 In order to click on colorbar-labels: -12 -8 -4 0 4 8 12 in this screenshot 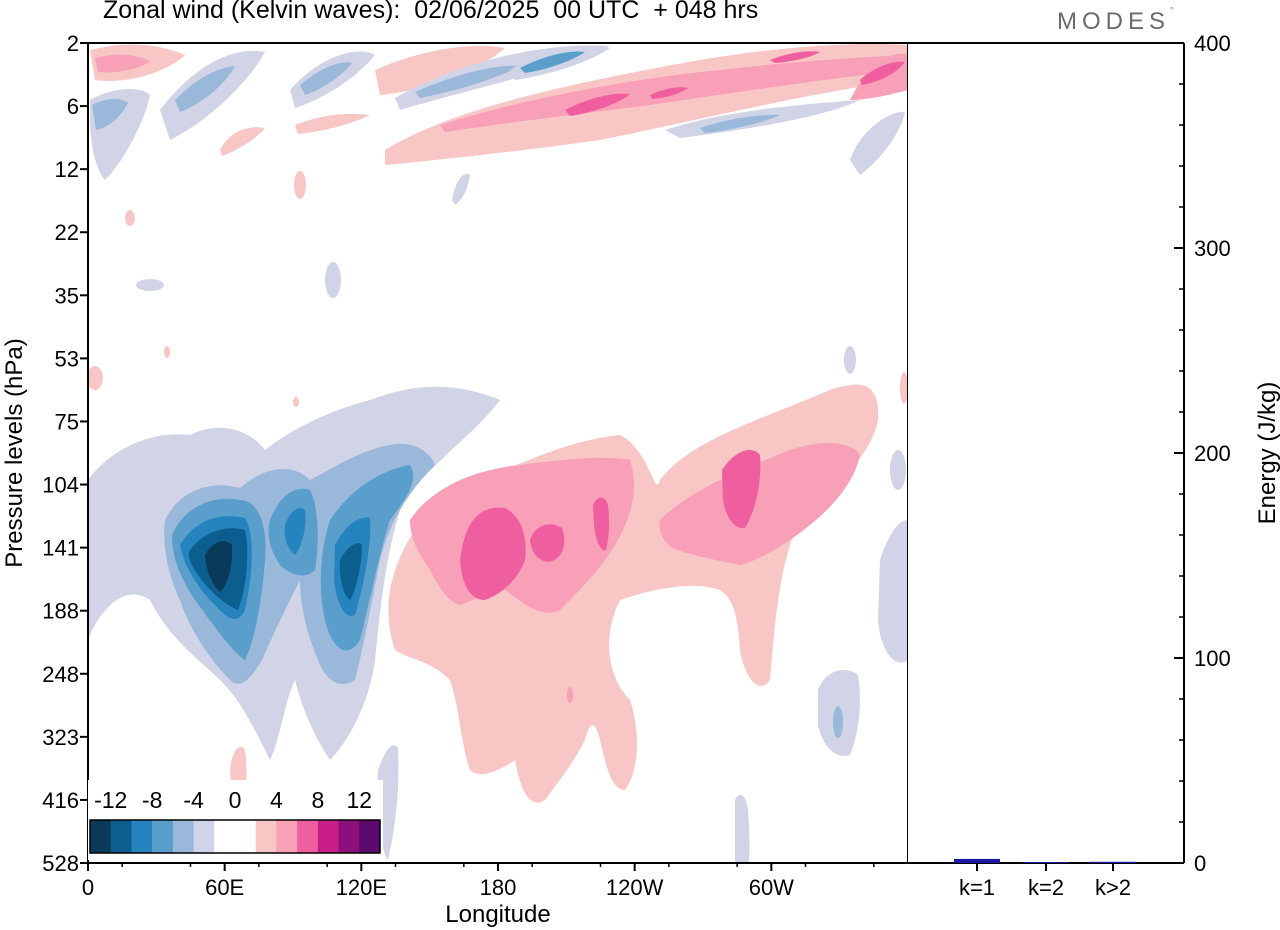, I will do `click(233, 800)`.